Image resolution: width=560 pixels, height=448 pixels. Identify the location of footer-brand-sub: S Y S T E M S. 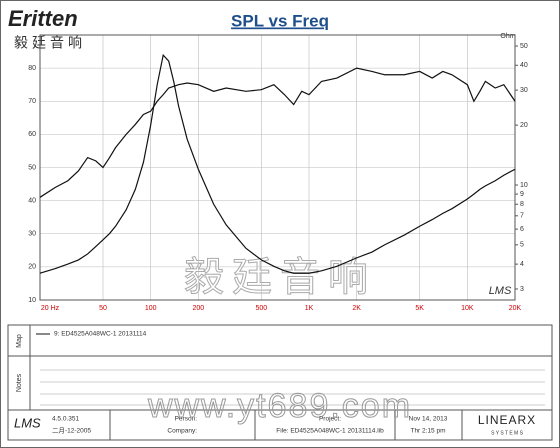
(507, 433).